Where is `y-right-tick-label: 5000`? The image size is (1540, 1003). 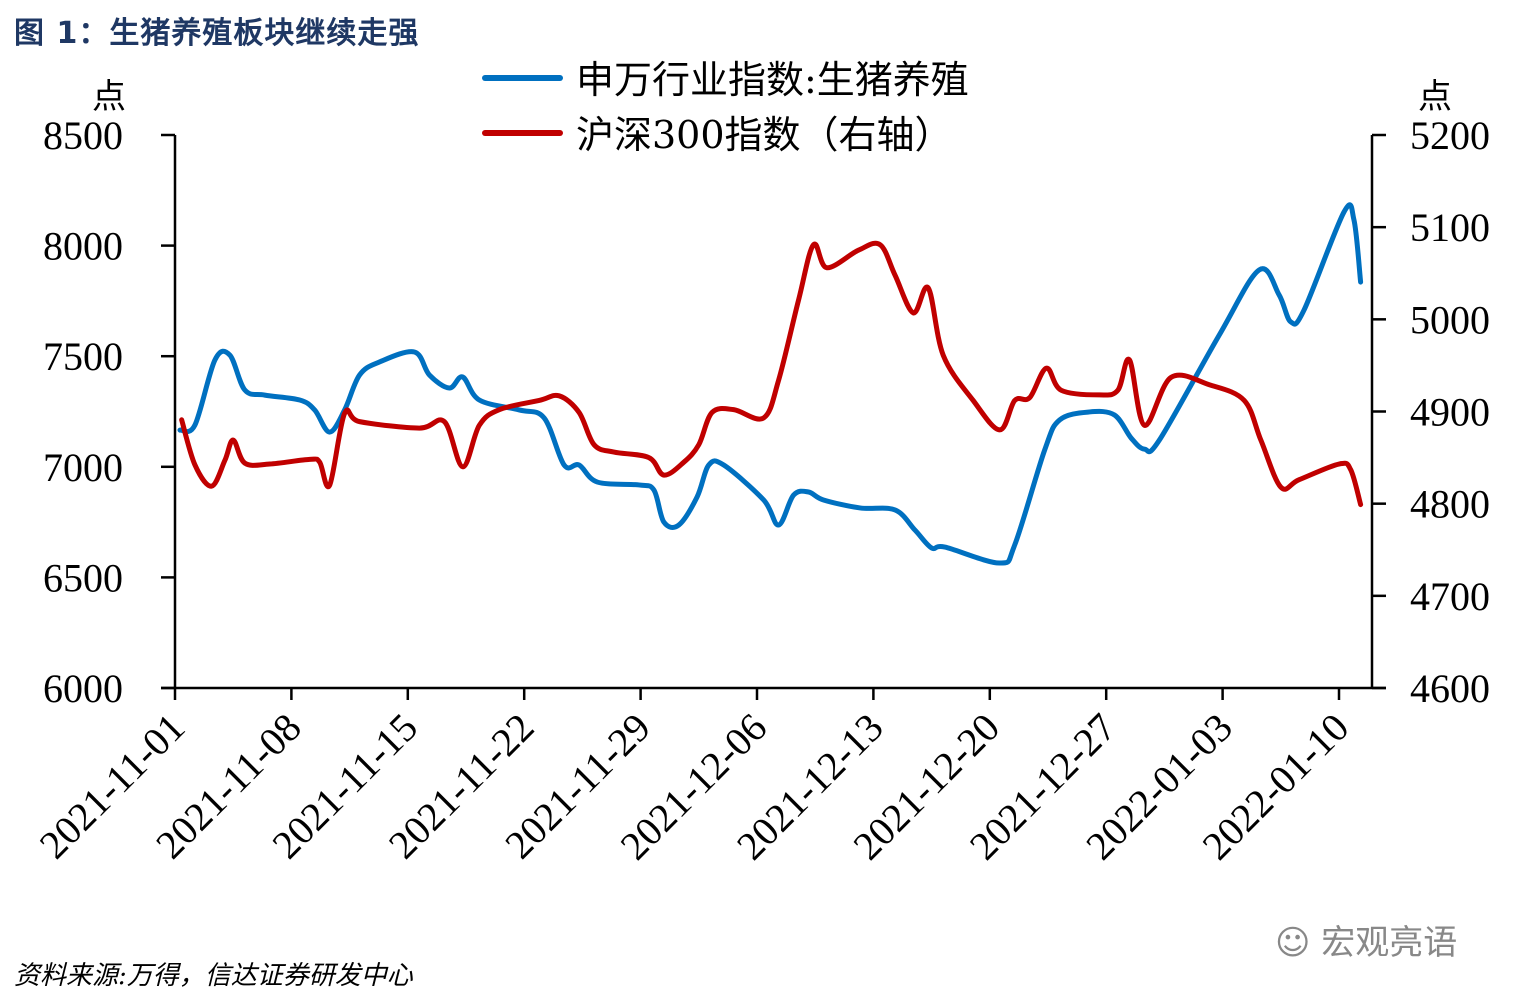 y-right-tick-label: 5000 is located at coordinates (1450, 319).